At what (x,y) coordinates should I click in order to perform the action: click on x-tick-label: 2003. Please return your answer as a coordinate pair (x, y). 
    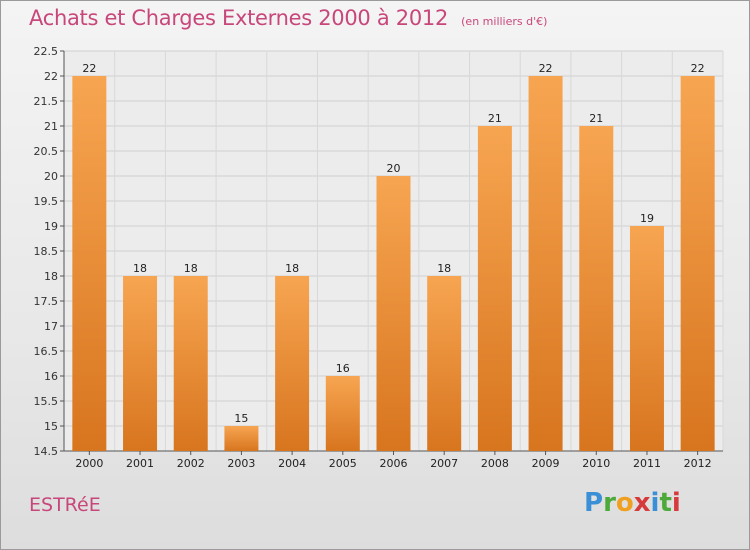
    Looking at the image, I should click on (241, 463).